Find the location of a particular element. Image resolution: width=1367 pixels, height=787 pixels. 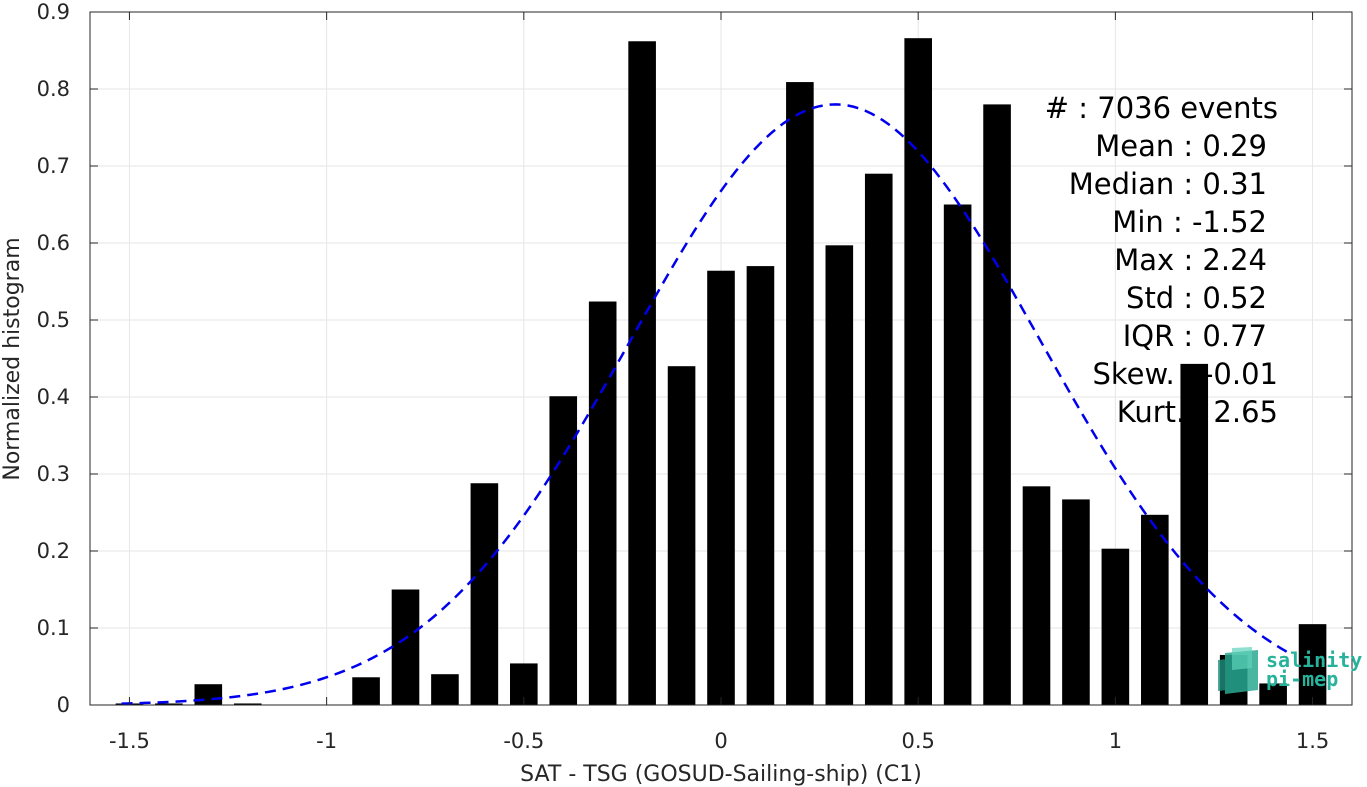

x-tick-label: 0.5 is located at coordinates (917, 741).